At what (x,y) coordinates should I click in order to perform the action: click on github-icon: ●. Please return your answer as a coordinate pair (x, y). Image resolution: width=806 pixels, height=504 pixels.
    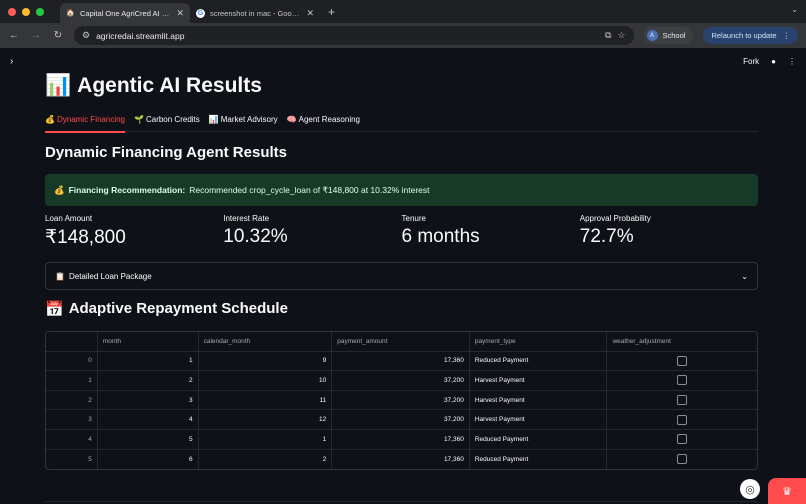
    Looking at the image, I should click on (773, 61).